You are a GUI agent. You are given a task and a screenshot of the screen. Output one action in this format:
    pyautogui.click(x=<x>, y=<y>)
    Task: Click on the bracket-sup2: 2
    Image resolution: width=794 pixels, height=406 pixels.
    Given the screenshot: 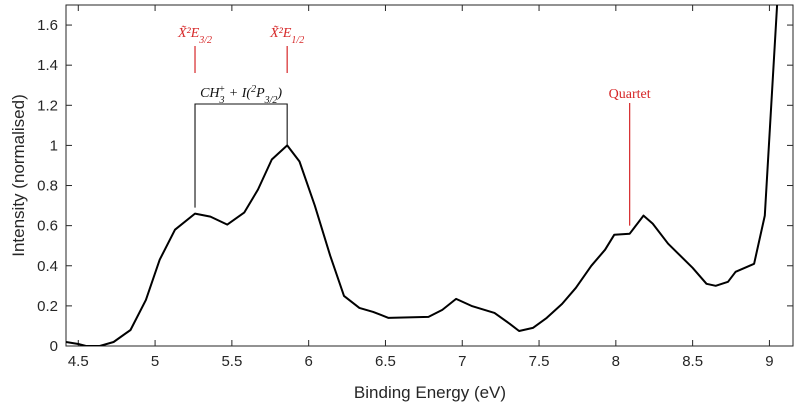 What is the action you would take?
    pyautogui.click(x=253, y=89)
    